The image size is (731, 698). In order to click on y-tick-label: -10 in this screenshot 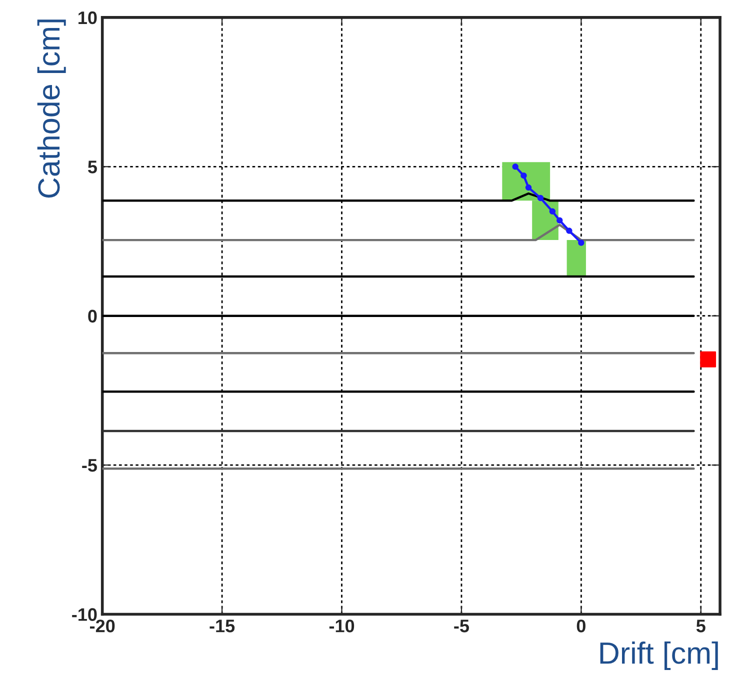, I will do `click(84, 614)`.